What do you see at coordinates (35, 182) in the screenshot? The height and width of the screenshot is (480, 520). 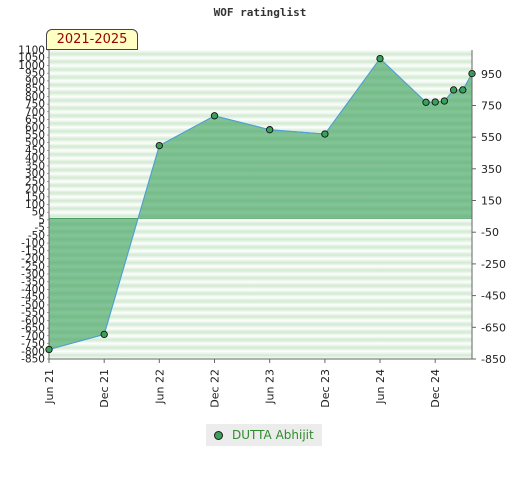 I see `y-tick-label-left: 250` at bounding box center [35, 182].